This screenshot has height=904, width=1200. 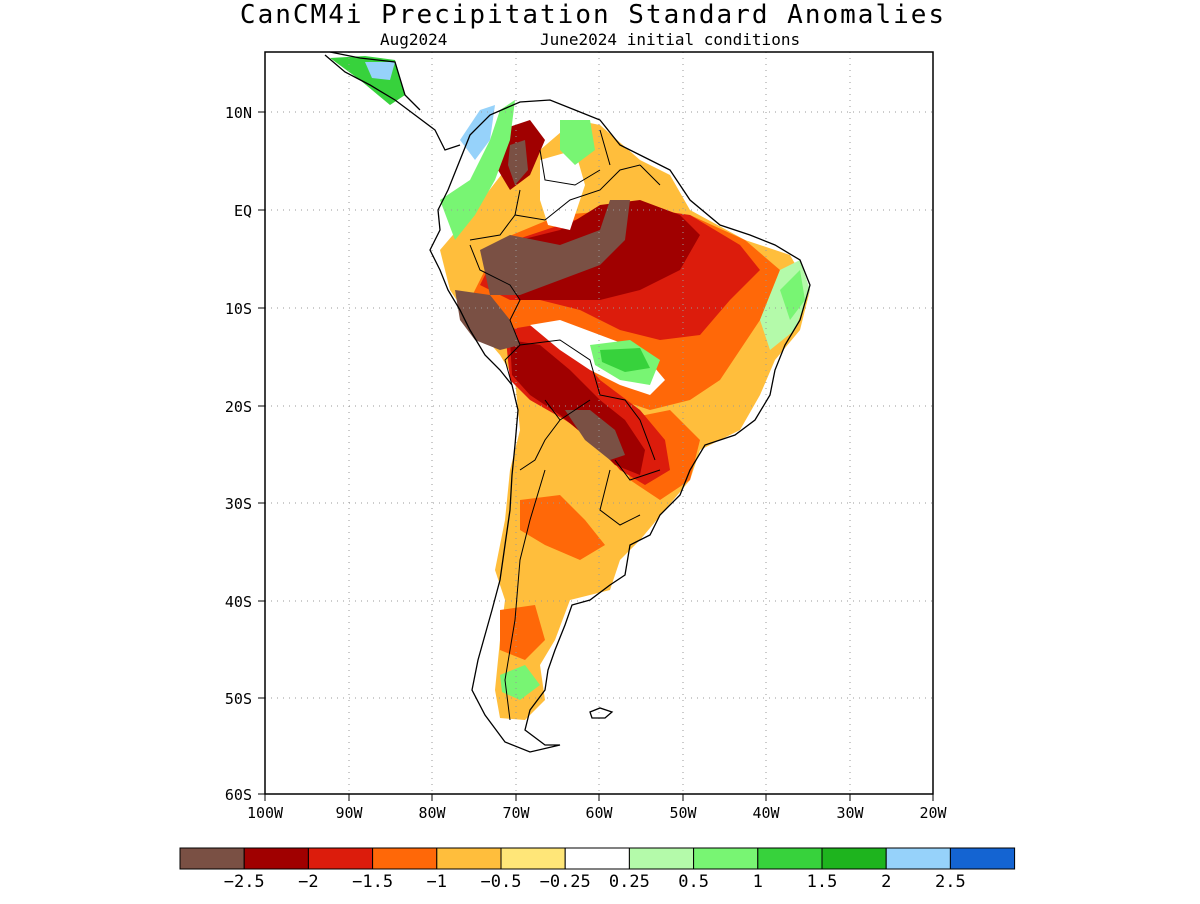 I want to click on lat-tick-label: 60S, so click(x=238, y=795).